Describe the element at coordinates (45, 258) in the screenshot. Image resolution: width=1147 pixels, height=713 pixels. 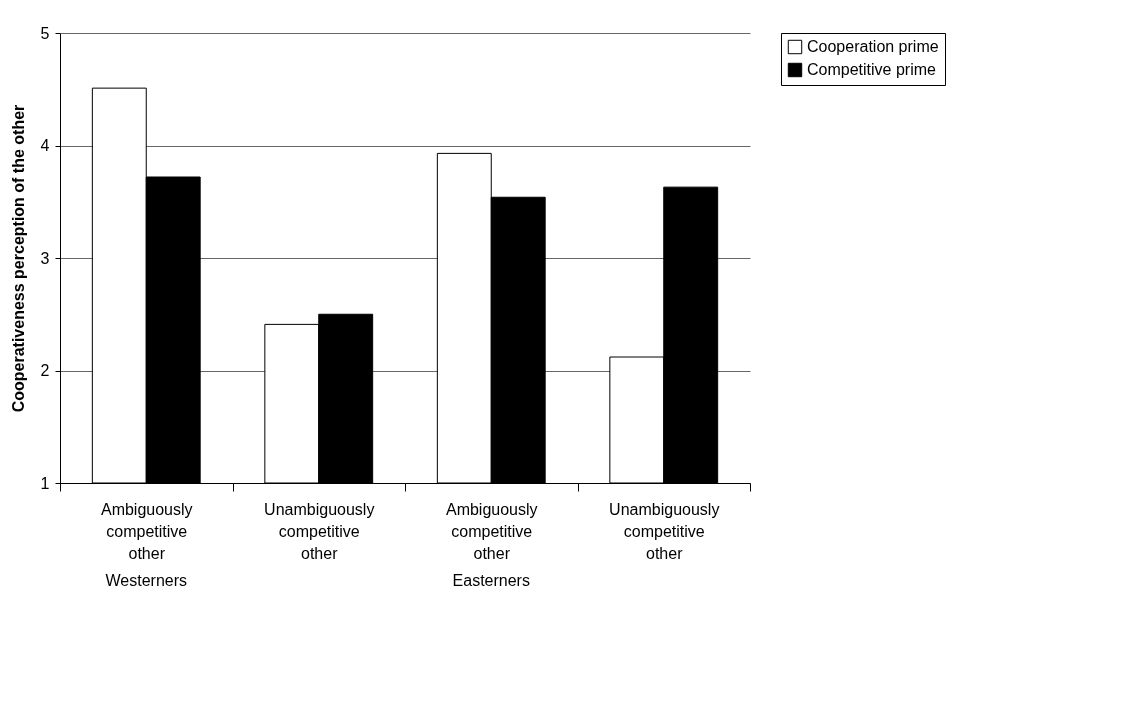
I see `y-tick-label: 3` at that location.